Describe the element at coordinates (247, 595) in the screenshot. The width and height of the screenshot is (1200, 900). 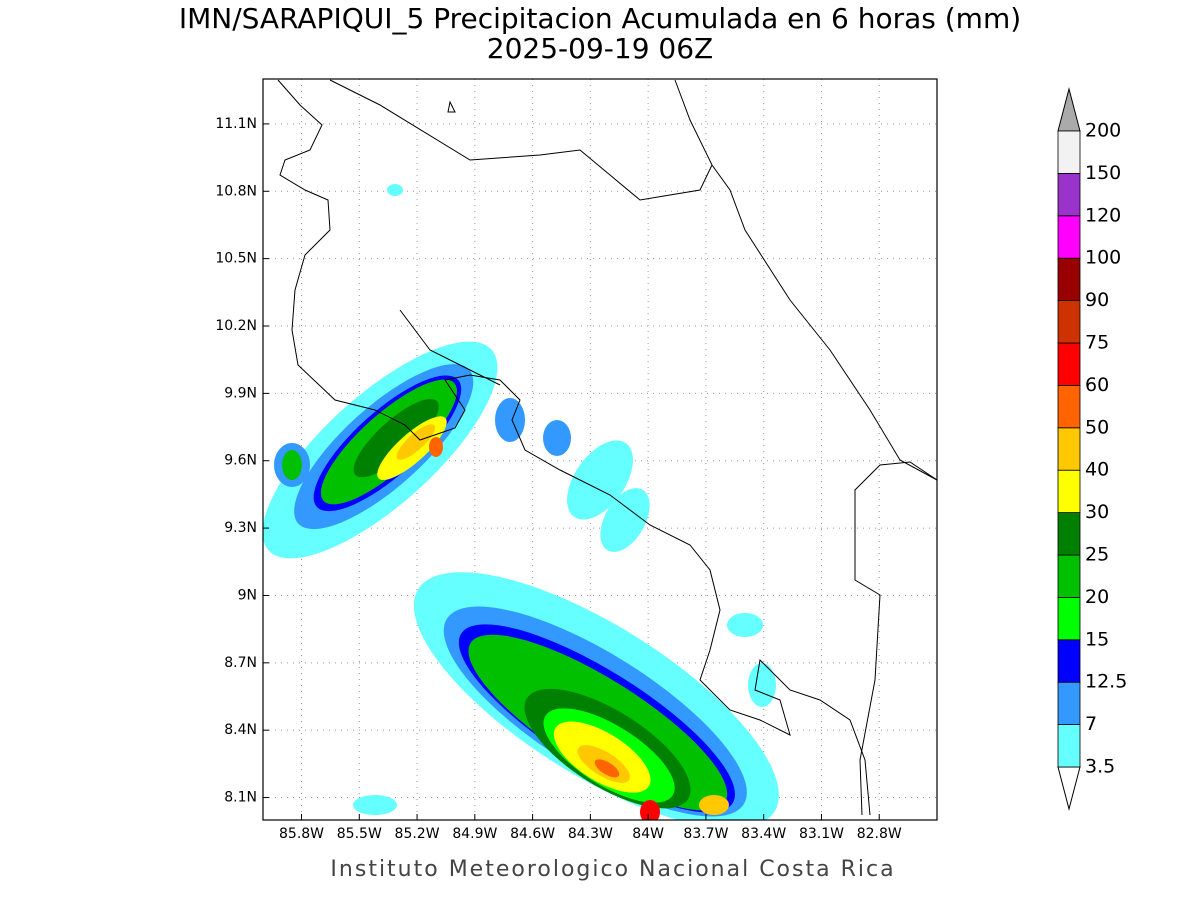
I see `y-tick-label: 9N` at that location.